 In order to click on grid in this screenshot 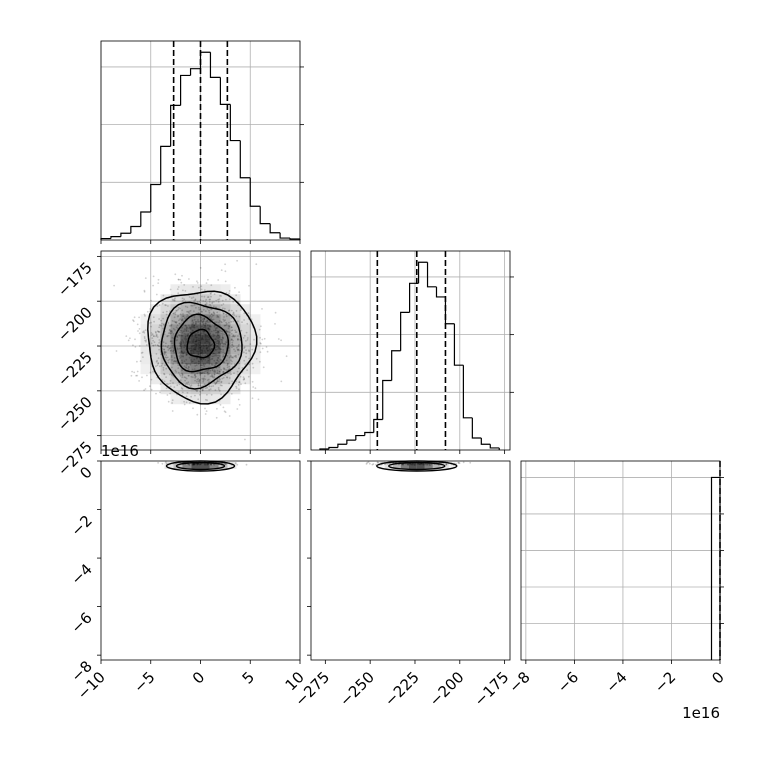, I will do `click(410, 350)`.